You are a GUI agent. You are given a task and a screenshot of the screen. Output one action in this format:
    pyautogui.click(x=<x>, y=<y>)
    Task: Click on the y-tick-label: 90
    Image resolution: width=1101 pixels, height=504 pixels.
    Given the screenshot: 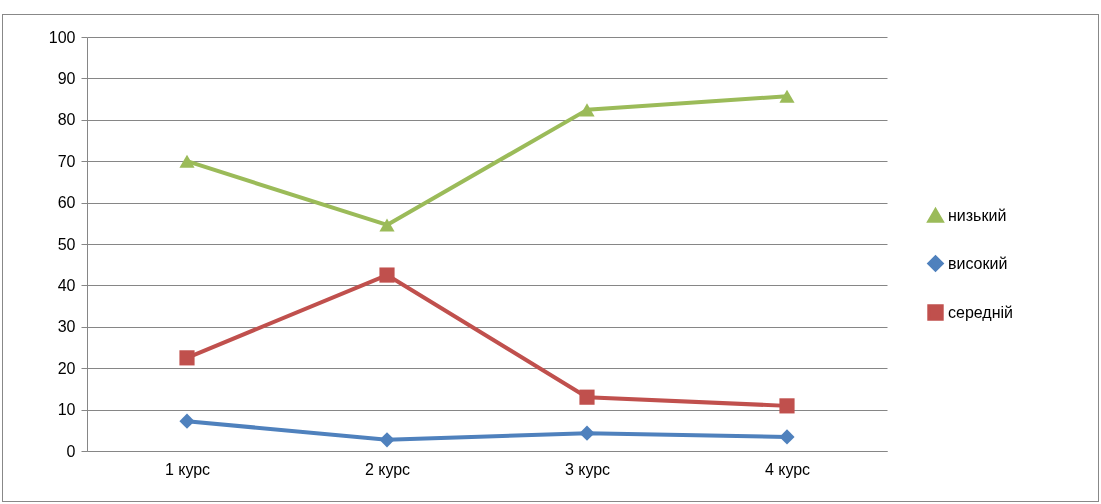 What is the action you would take?
    pyautogui.click(x=66, y=78)
    